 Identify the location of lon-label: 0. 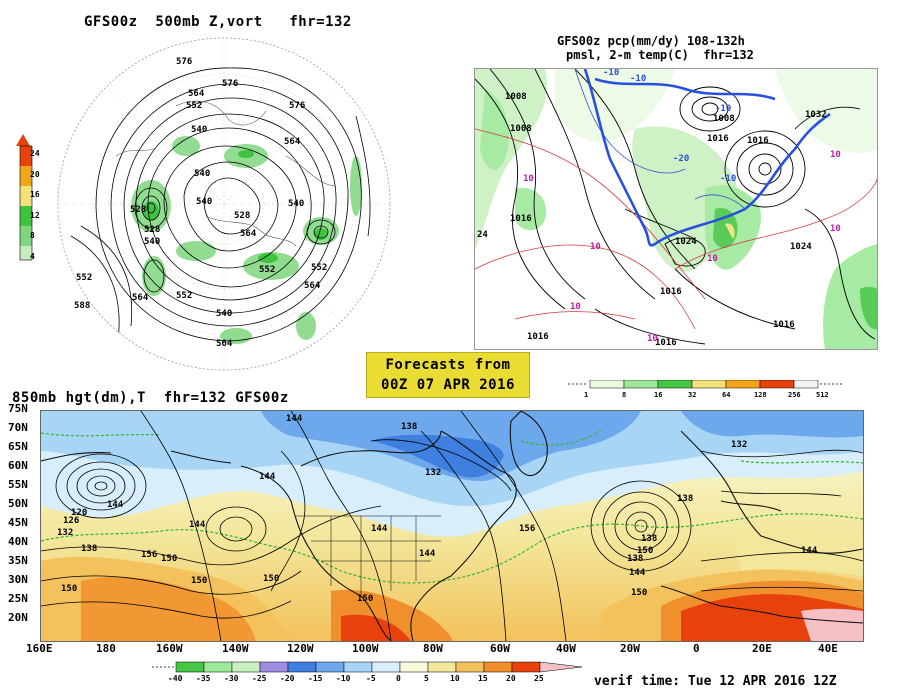
(696, 648).